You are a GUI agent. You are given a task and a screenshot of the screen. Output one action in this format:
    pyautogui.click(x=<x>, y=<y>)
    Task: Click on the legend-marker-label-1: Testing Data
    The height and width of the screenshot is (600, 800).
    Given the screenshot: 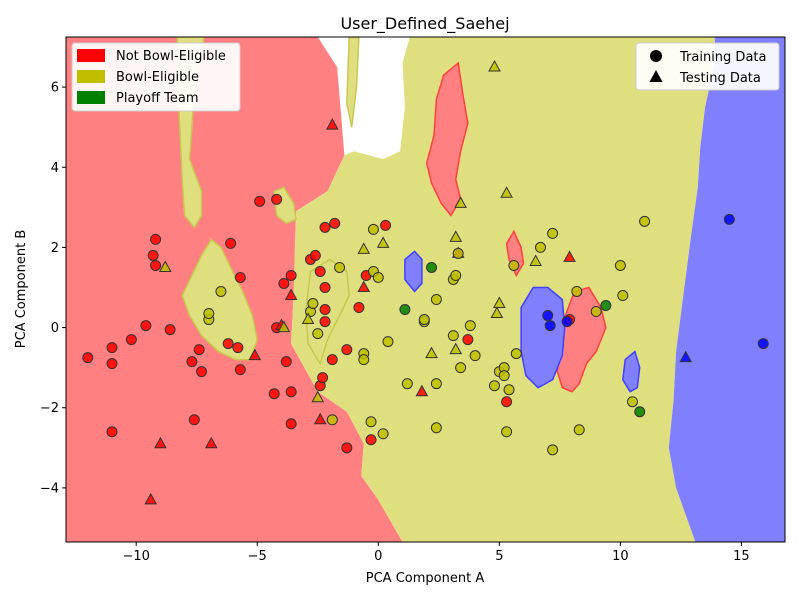 What is the action you would take?
    pyautogui.click(x=720, y=78)
    